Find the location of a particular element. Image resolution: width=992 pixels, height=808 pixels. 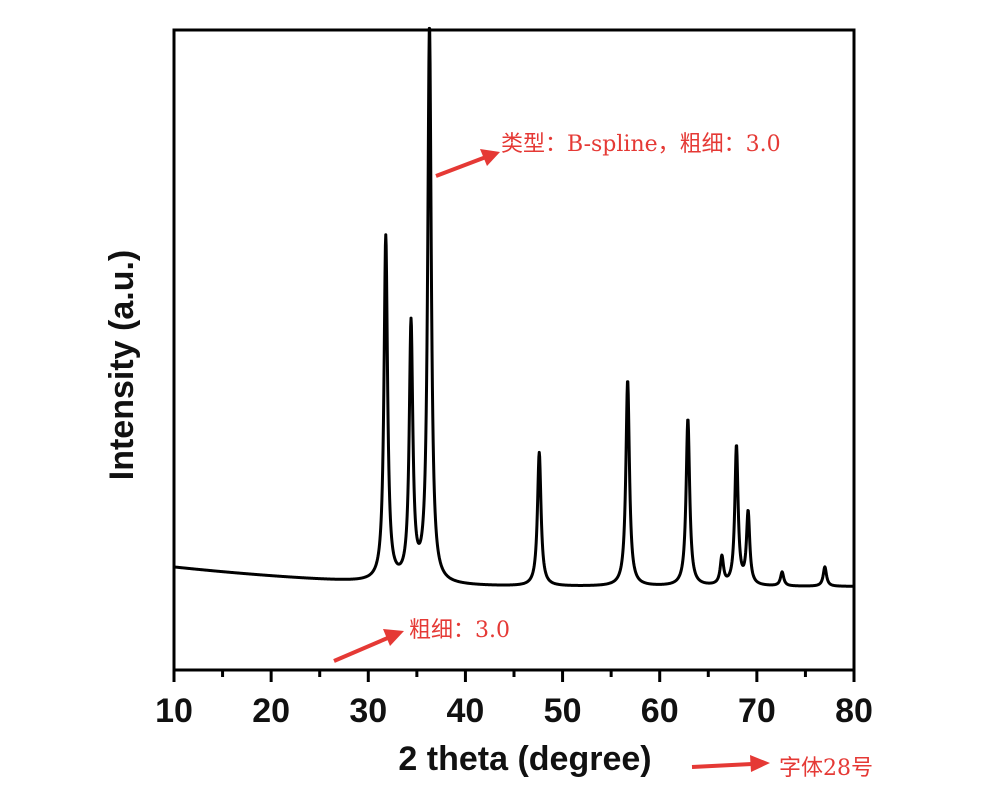

x-tick-label: 40 is located at coordinates (466, 711).